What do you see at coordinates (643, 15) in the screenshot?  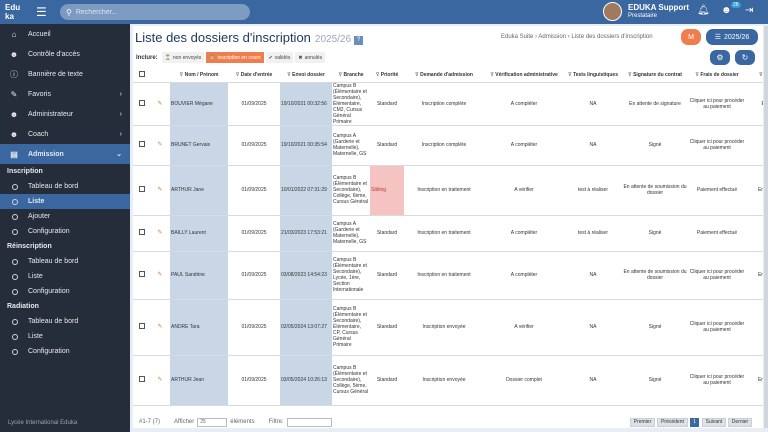 I see `user-role: Prestataire` at bounding box center [643, 15].